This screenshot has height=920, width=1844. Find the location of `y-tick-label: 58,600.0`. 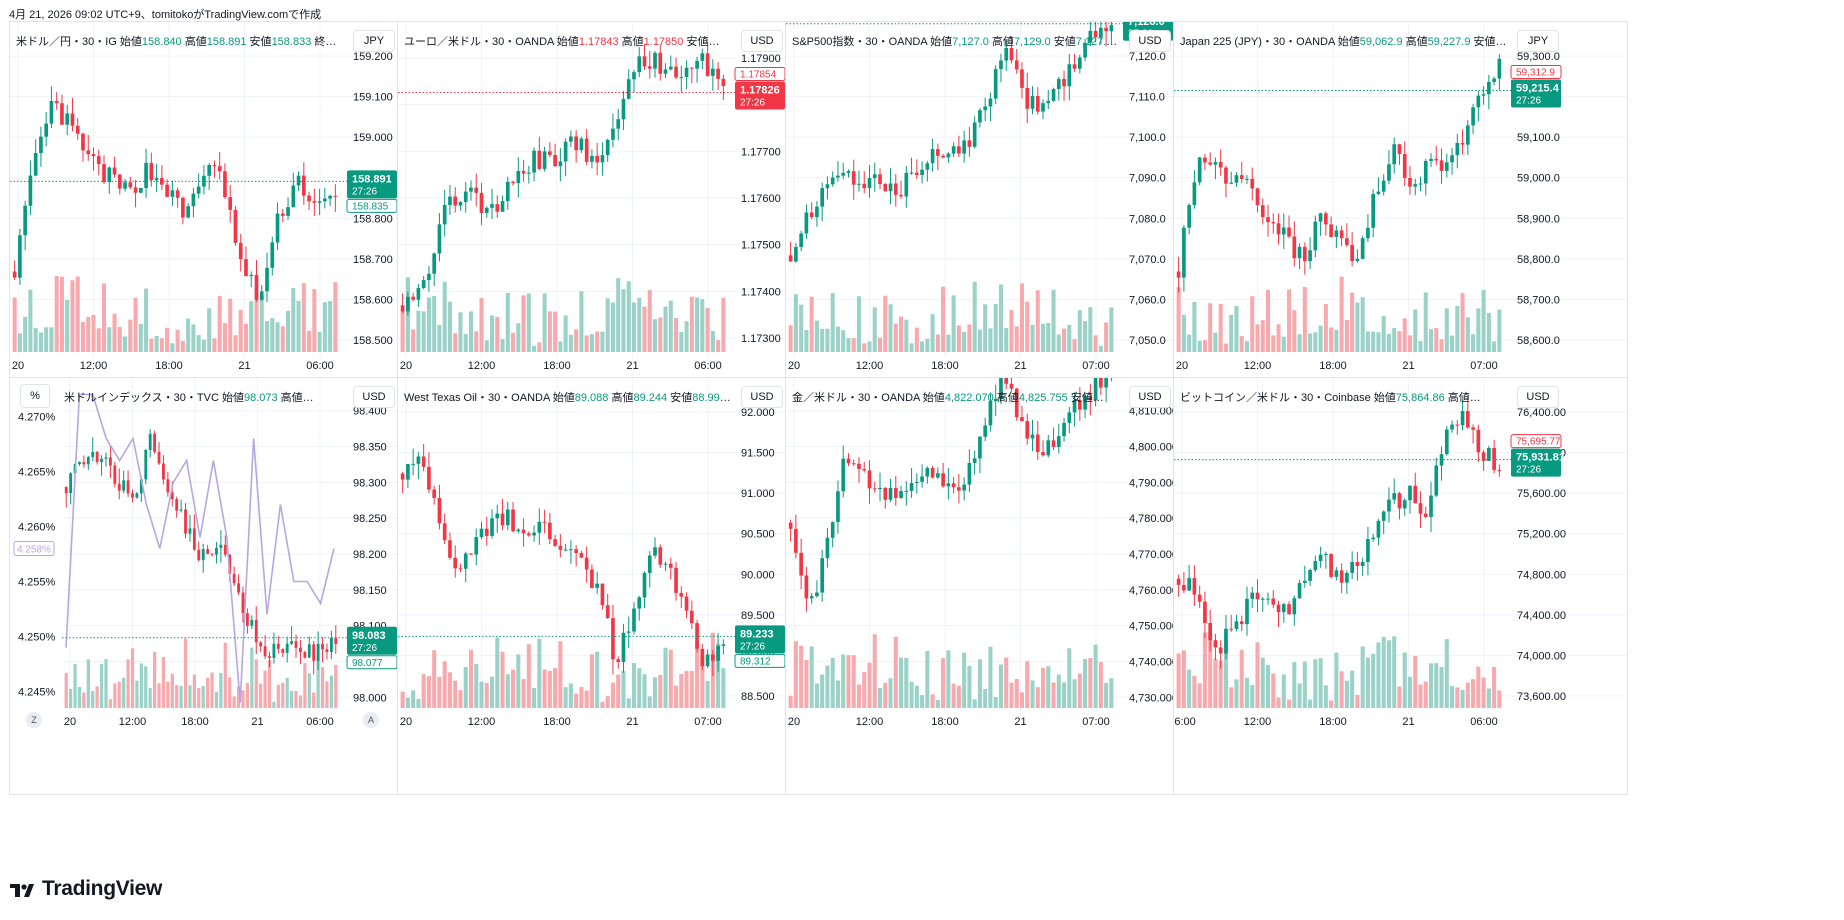

y-tick-label: 58,600.0 is located at coordinates (1538, 341).